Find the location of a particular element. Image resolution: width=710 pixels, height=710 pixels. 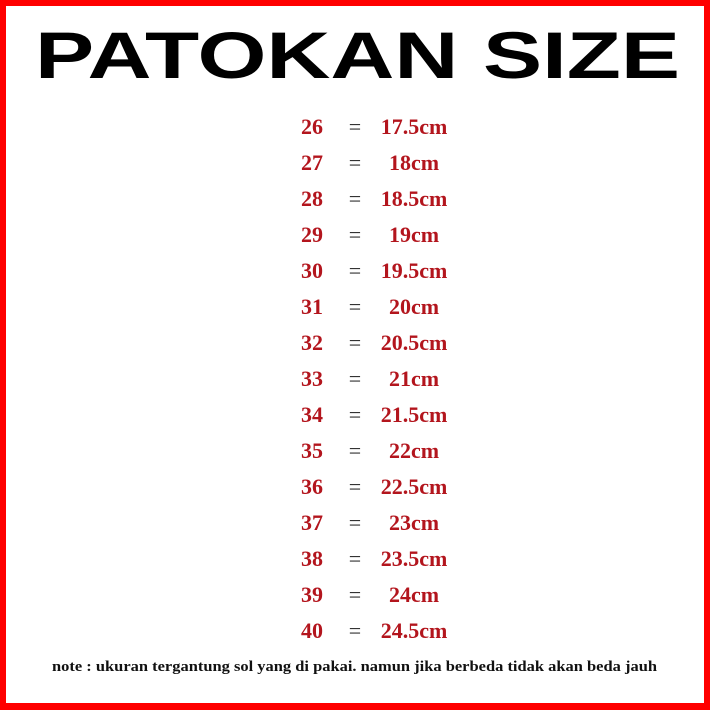

size-row: 32 = 20.5cm is located at coordinates (355, 343).